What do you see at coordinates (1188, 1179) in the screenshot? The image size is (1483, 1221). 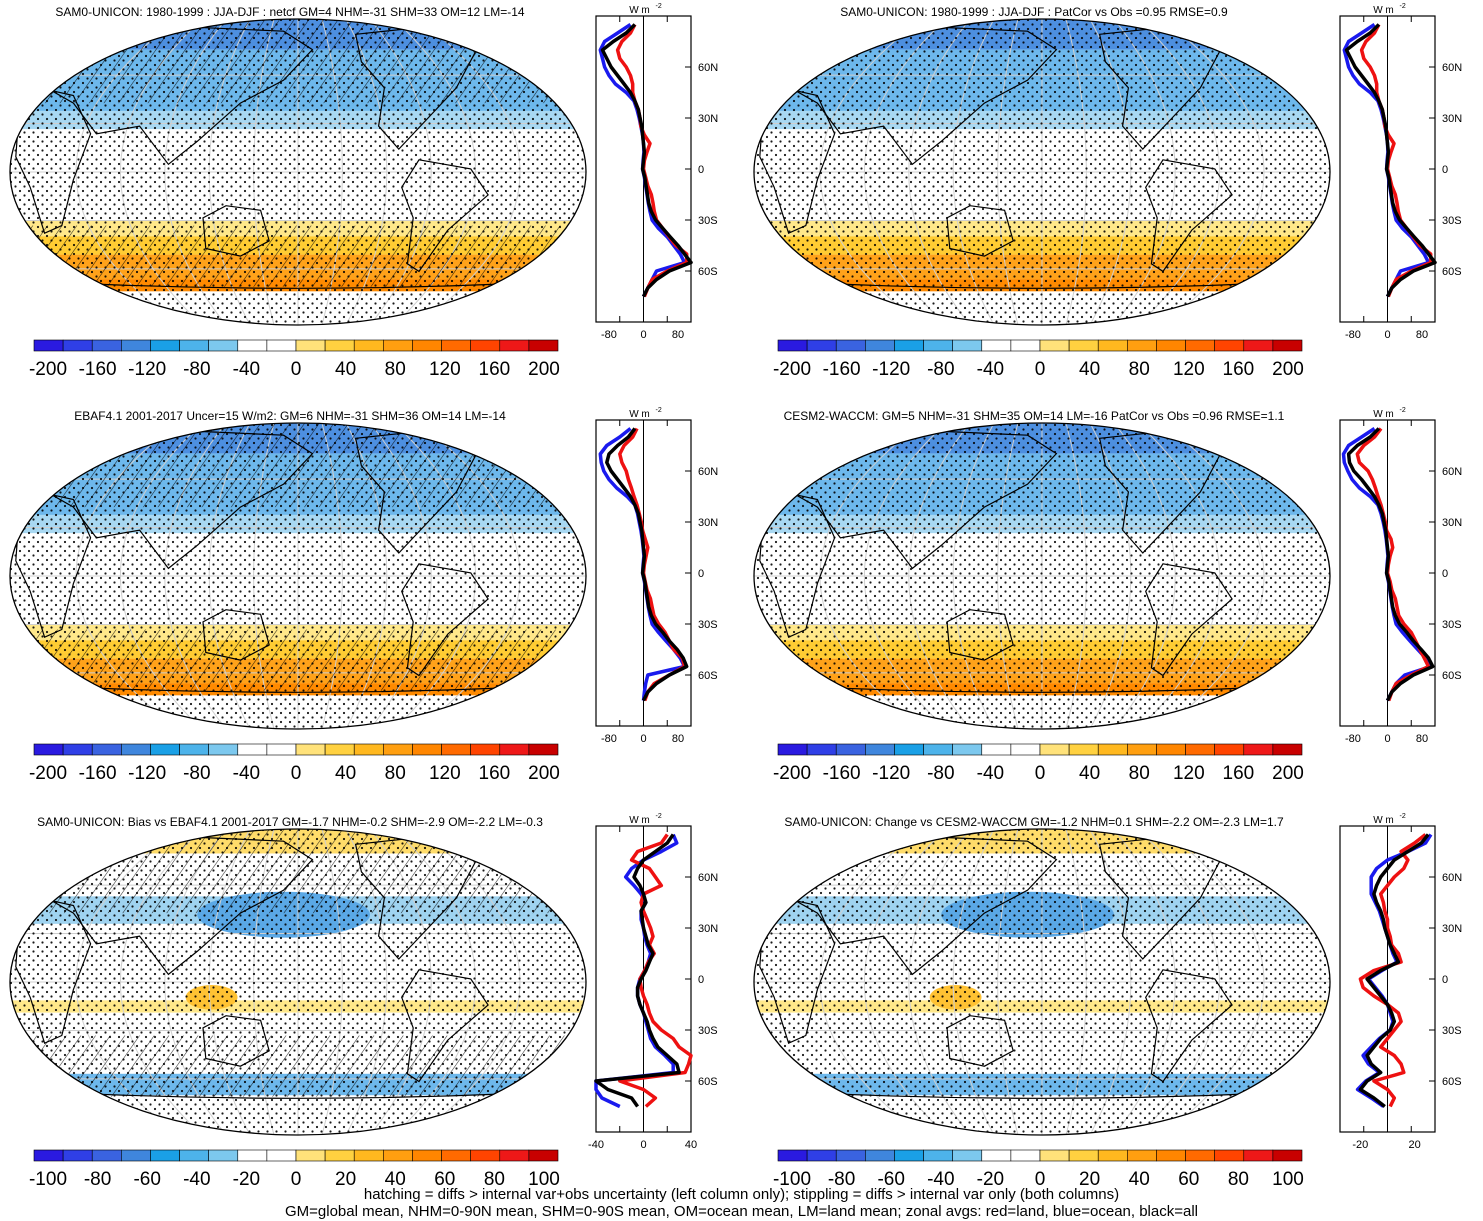 I see `colorbar-tick-label: 60` at bounding box center [1188, 1179].